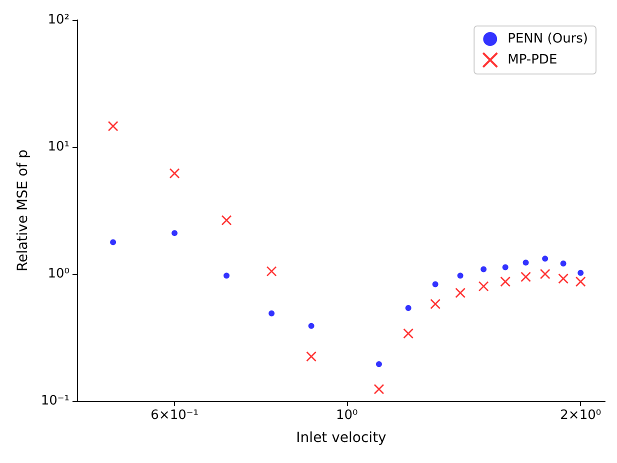 This screenshot has height=463, width=617. What do you see at coordinates (548, 39) in the screenshot?
I see `legend-label: PENN (Ours)` at bounding box center [548, 39].